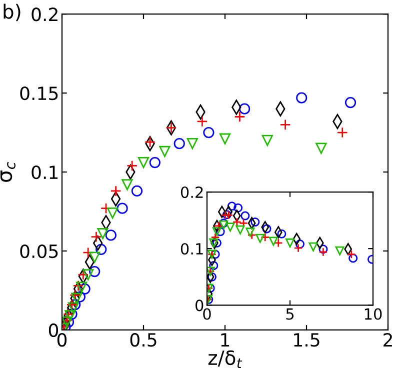  Describe the element at coordinates (225, 359) in the screenshot. I see `x-axis-title: z/δ$_{t}$` at that location.